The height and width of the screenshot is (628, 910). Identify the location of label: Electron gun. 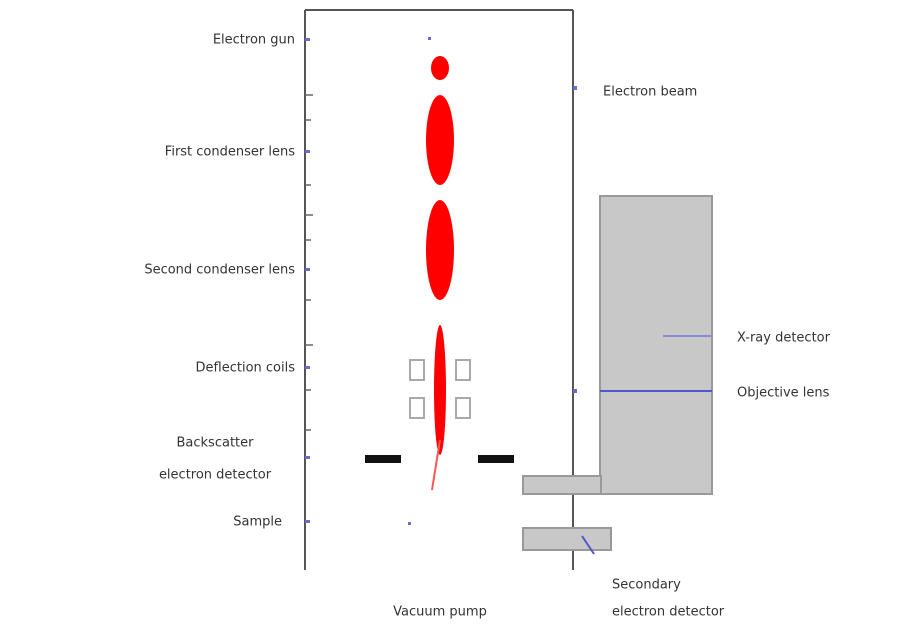
(254, 40).